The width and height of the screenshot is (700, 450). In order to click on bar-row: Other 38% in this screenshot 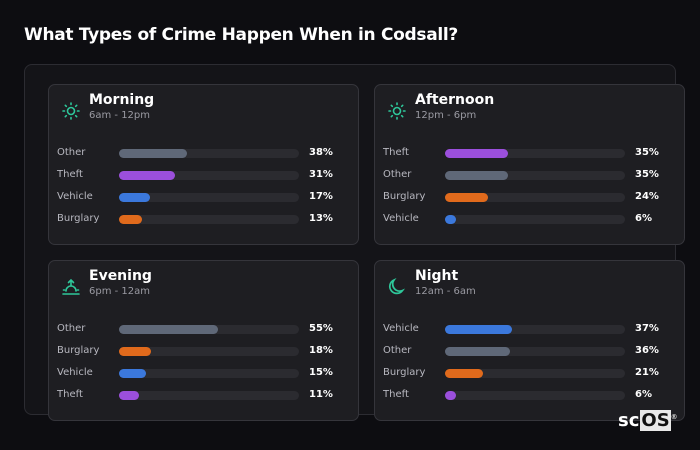, I will do `click(202, 154)`.